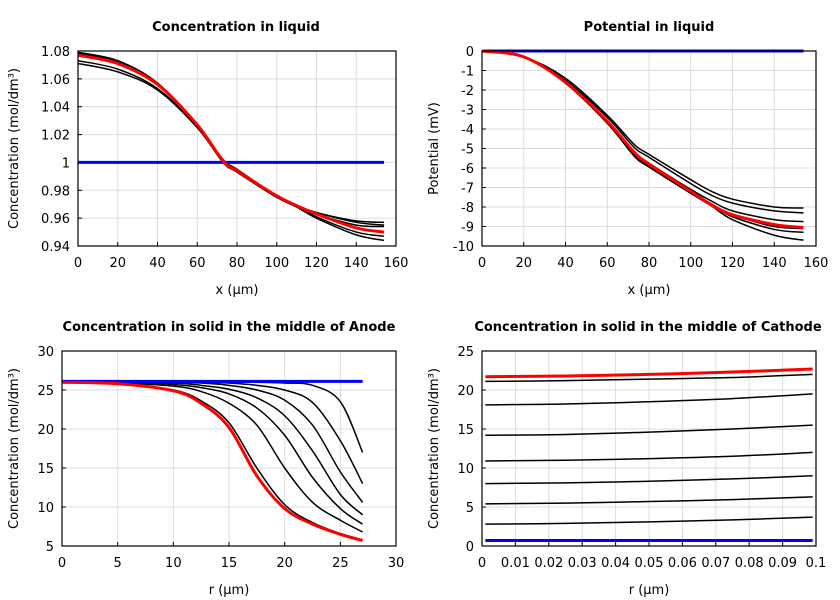 The image size is (840, 600). Describe the element at coordinates (173, 563) in the screenshot. I see `x-tick-label: 10` at that location.